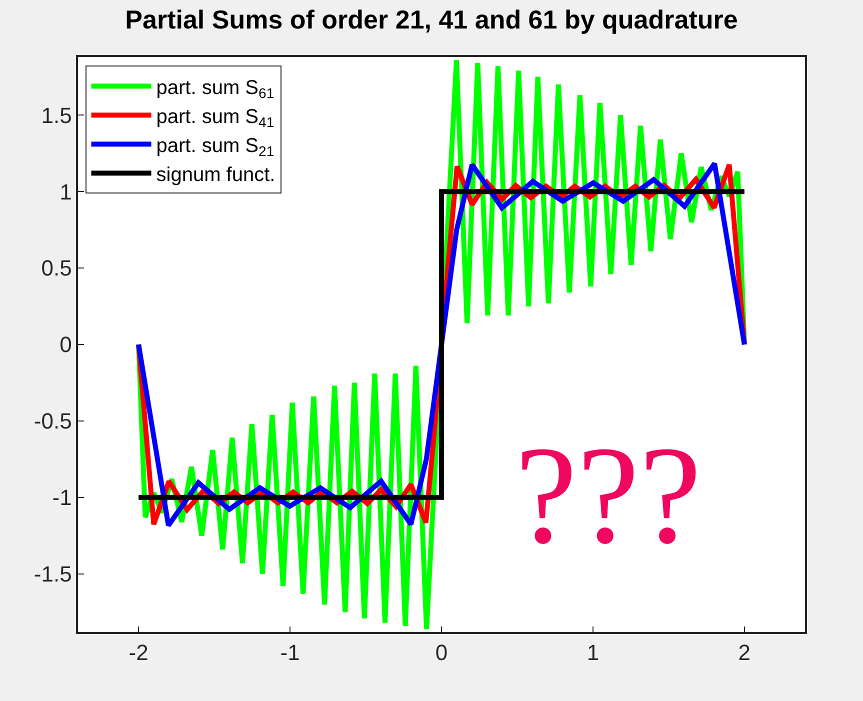 The height and width of the screenshot is (701, 863). I want to click on annotation: ???, so click(608, 495).